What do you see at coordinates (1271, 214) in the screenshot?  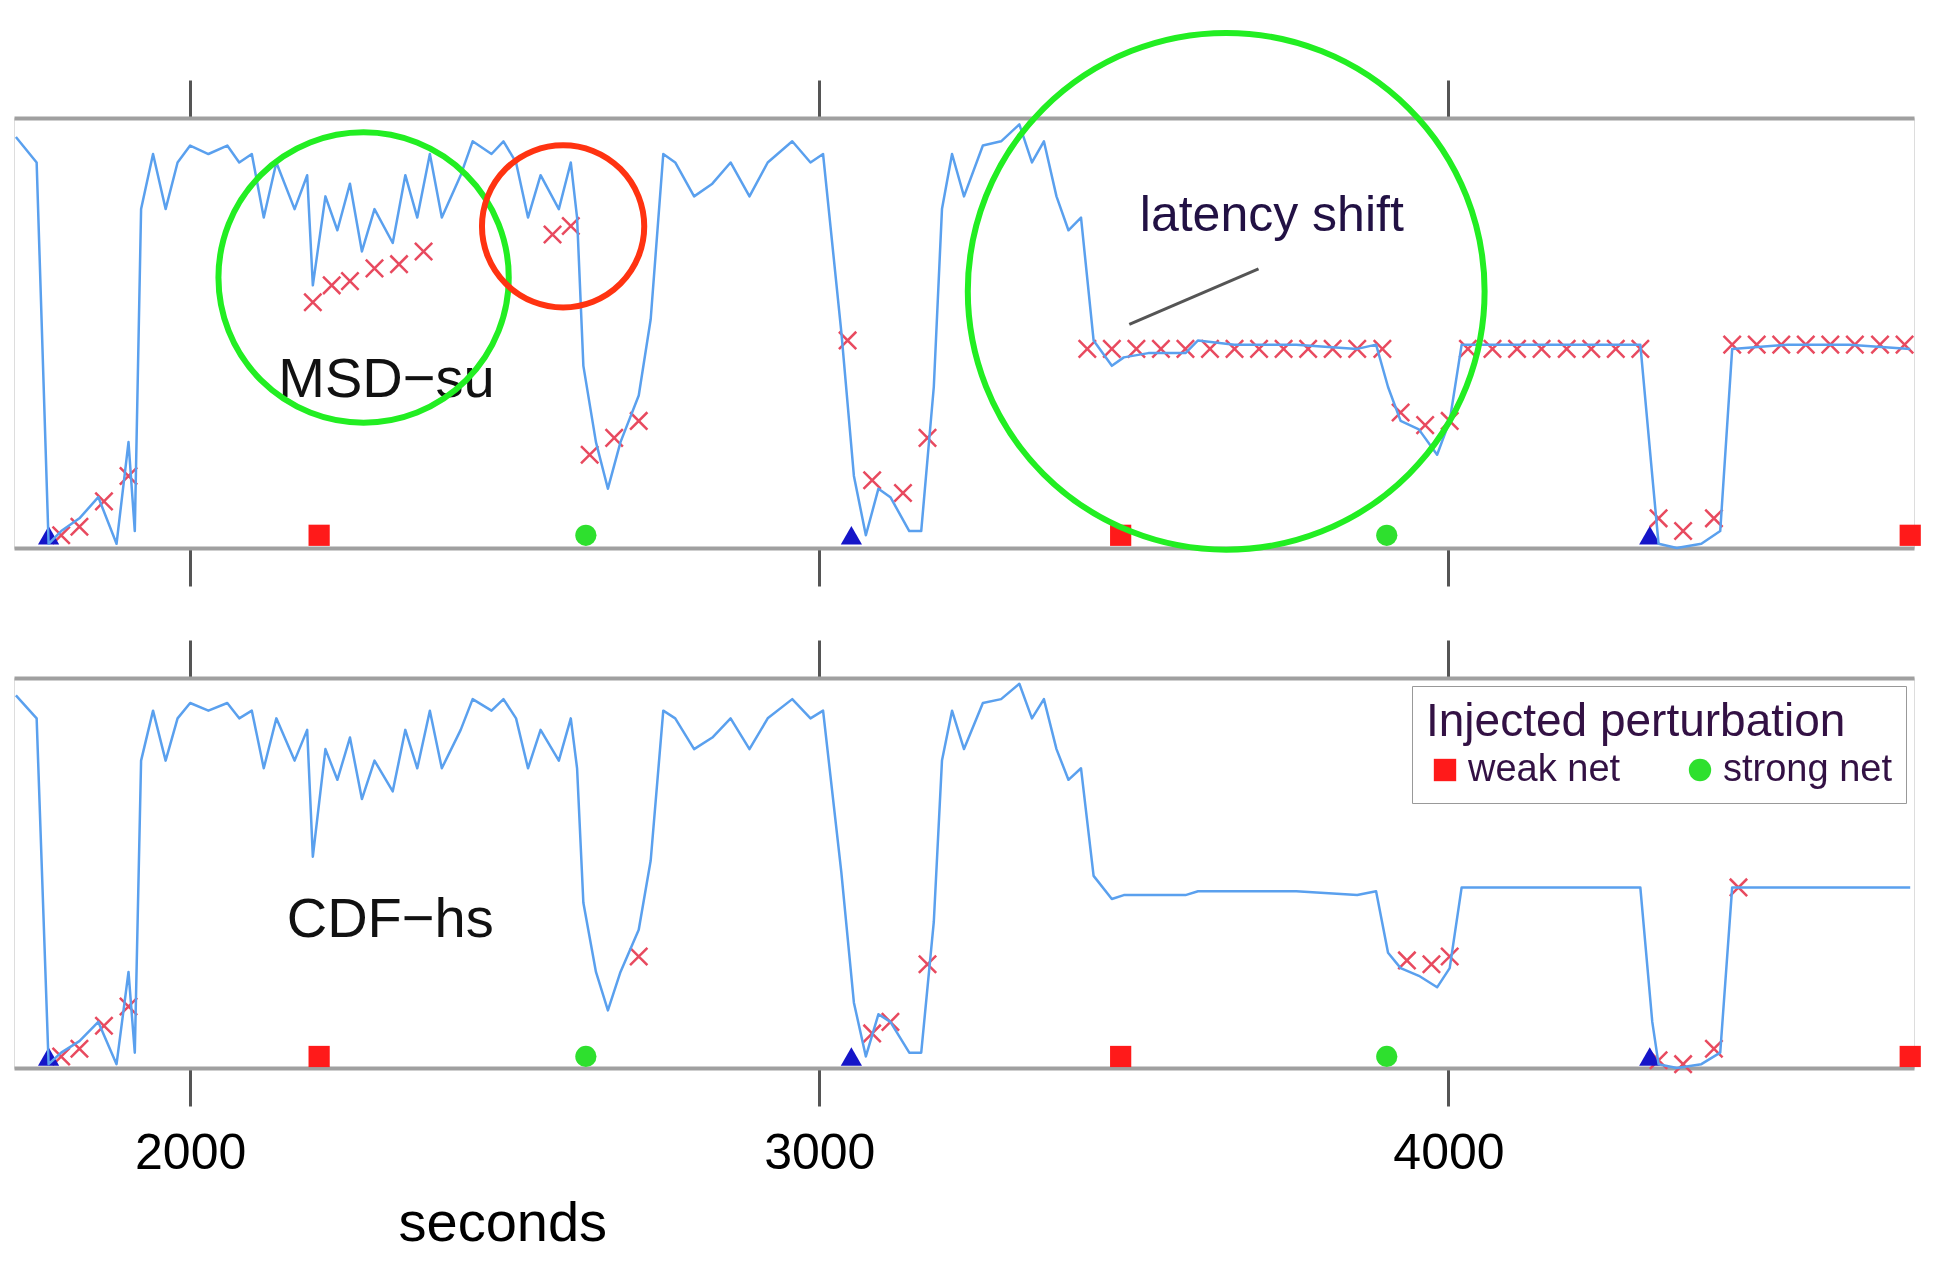 I see `annotation: latency shift` at bounding box center [1271, 214].